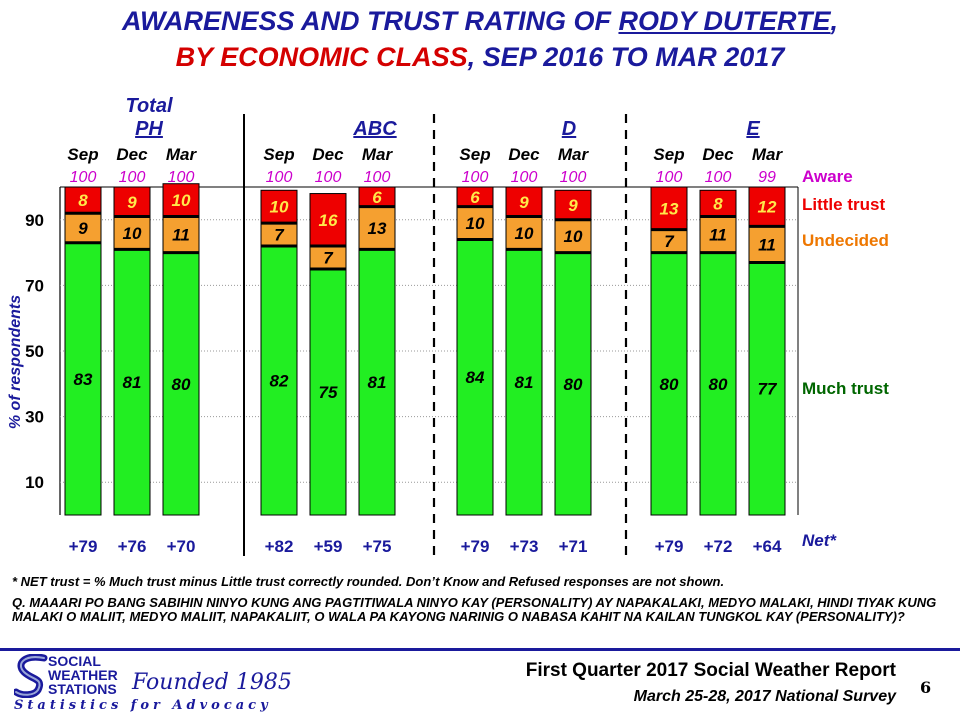 This screenshot has height=720, width=960. What do you see at coordinates (845, 240) in the screenshot?
I see `legend-undecided: Undecided` at bounding box center [845, 240].